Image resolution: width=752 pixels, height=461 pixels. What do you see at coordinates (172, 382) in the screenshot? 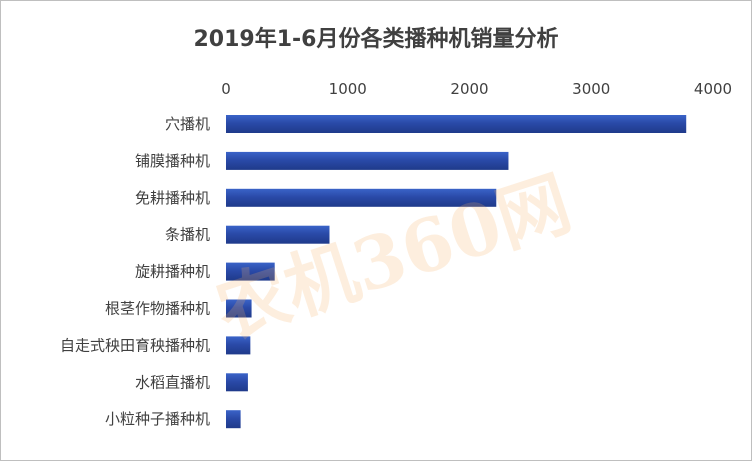
I see `category-label: 水稻直播机` at bounding box center [172, 382].